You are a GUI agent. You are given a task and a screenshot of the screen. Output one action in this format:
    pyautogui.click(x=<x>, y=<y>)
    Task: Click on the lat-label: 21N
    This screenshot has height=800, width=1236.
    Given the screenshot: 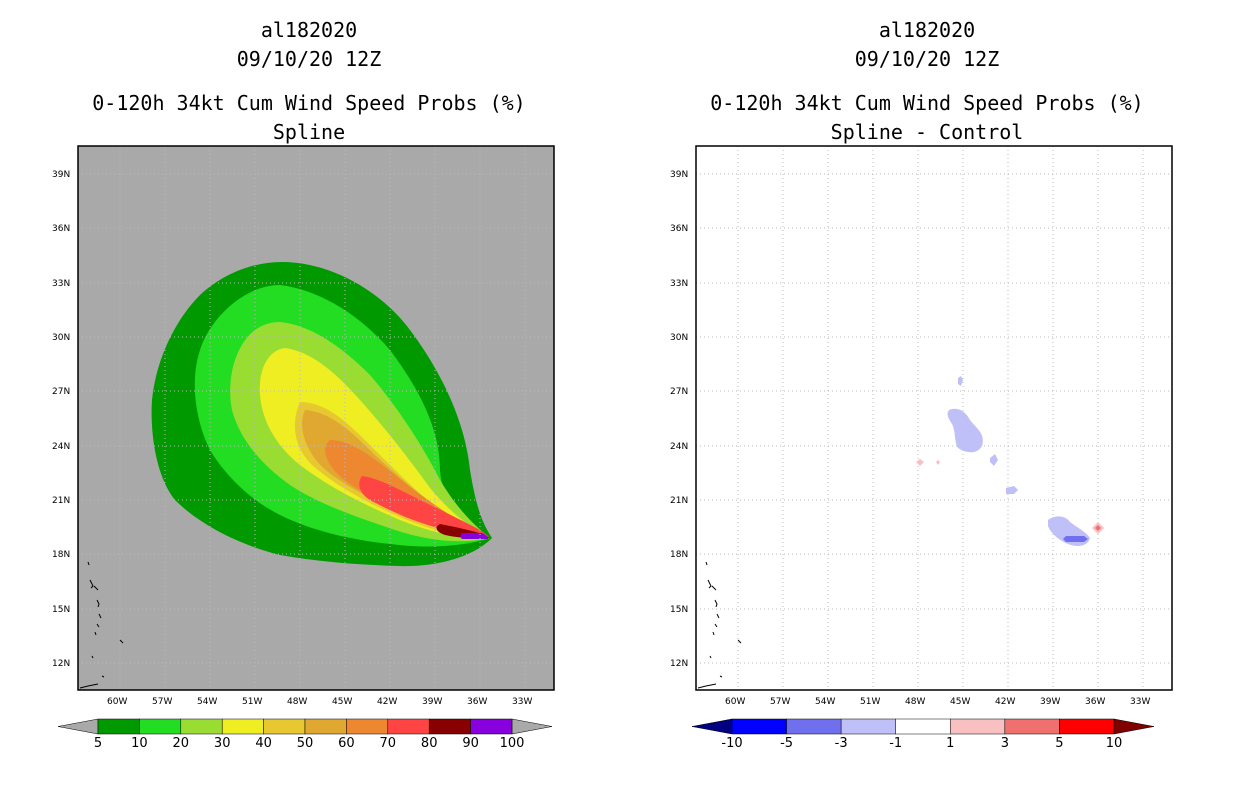 What is the action you would take?
    pyautogui.click(x=61, y=501)
    